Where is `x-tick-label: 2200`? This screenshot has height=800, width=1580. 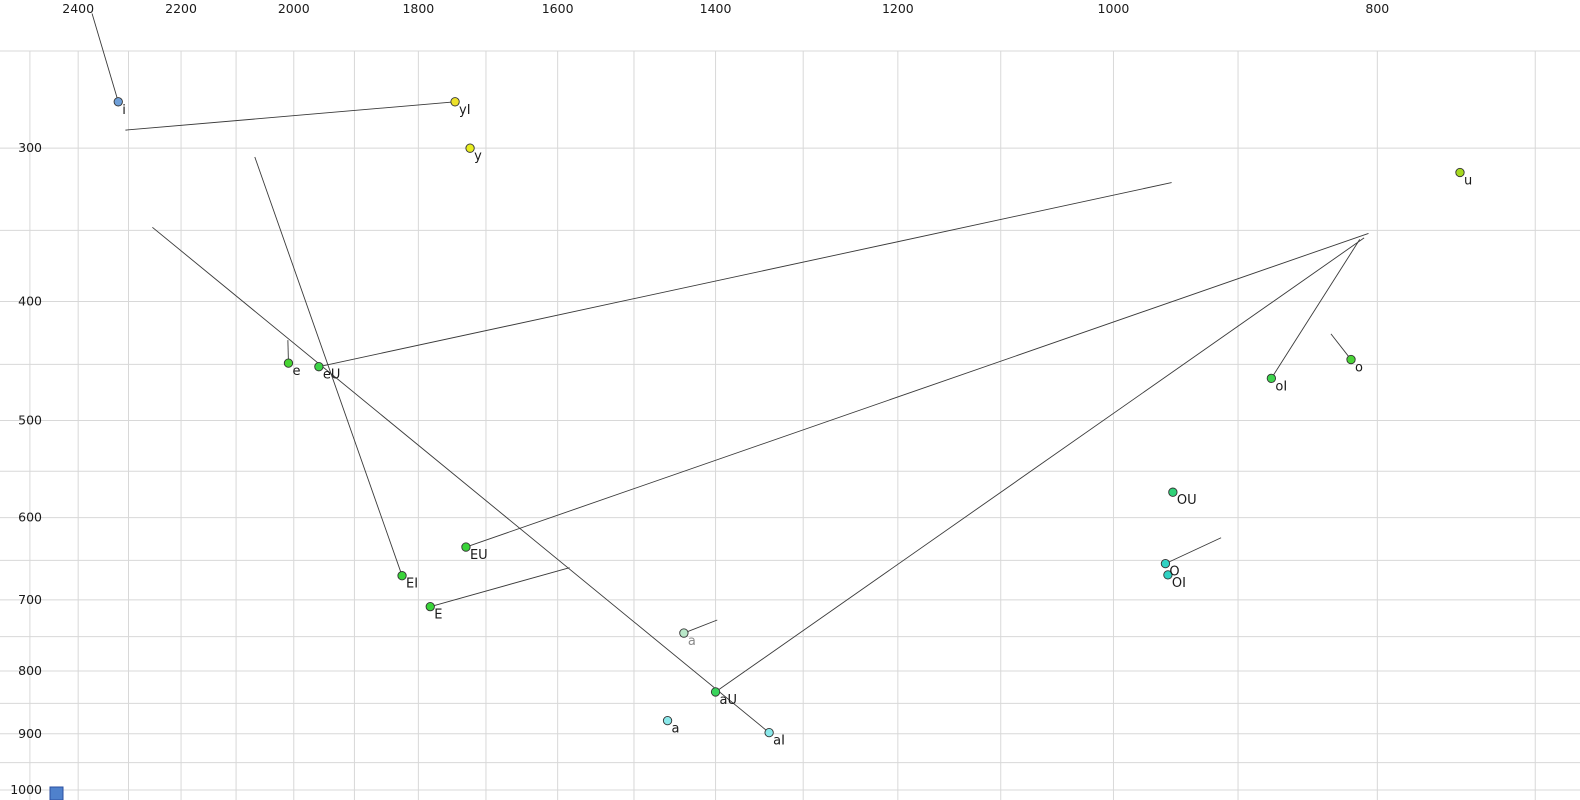 x-tick-label: 2200 is located at coordinates (181, 8).